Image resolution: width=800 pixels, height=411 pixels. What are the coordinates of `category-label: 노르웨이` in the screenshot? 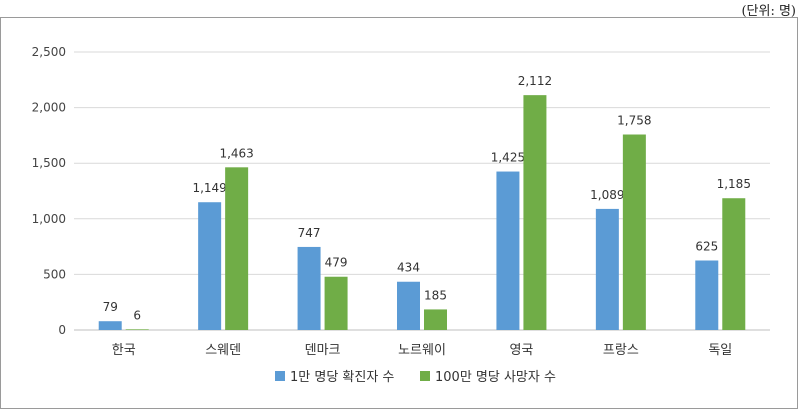 It's located at (422, 350).